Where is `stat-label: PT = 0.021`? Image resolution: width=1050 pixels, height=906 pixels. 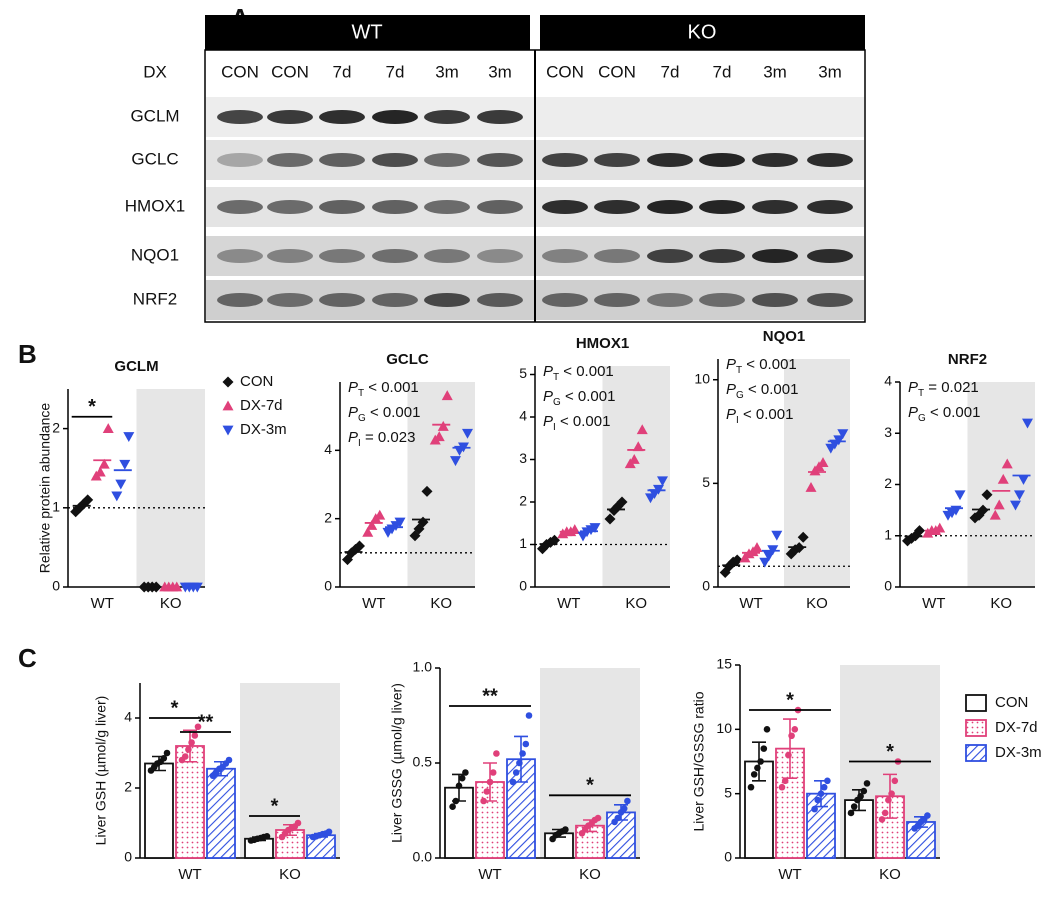 stat-label: PT = 0.021 is located at coordinates (943, 389).